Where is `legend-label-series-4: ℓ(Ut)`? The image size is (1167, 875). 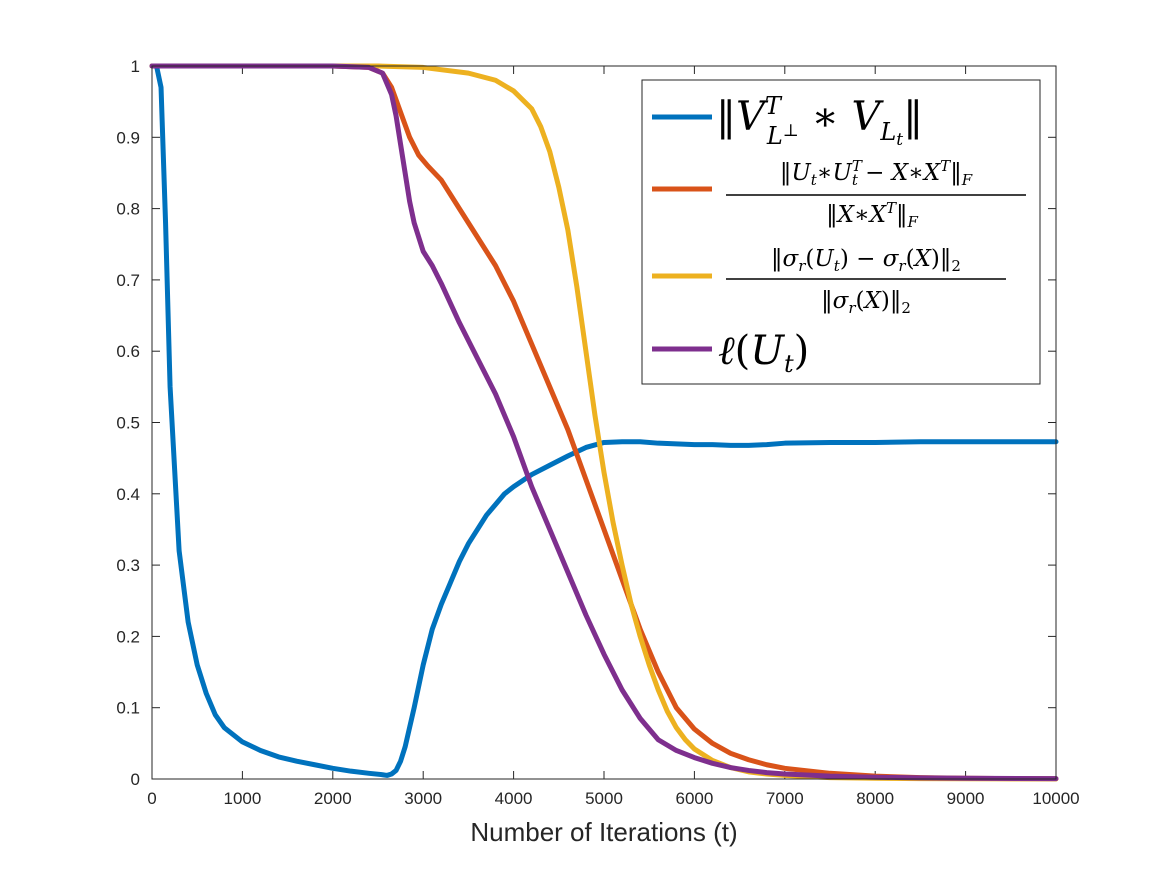
legend-label-series-4: ℓ(Ut) is located at coordinates (763, 353).